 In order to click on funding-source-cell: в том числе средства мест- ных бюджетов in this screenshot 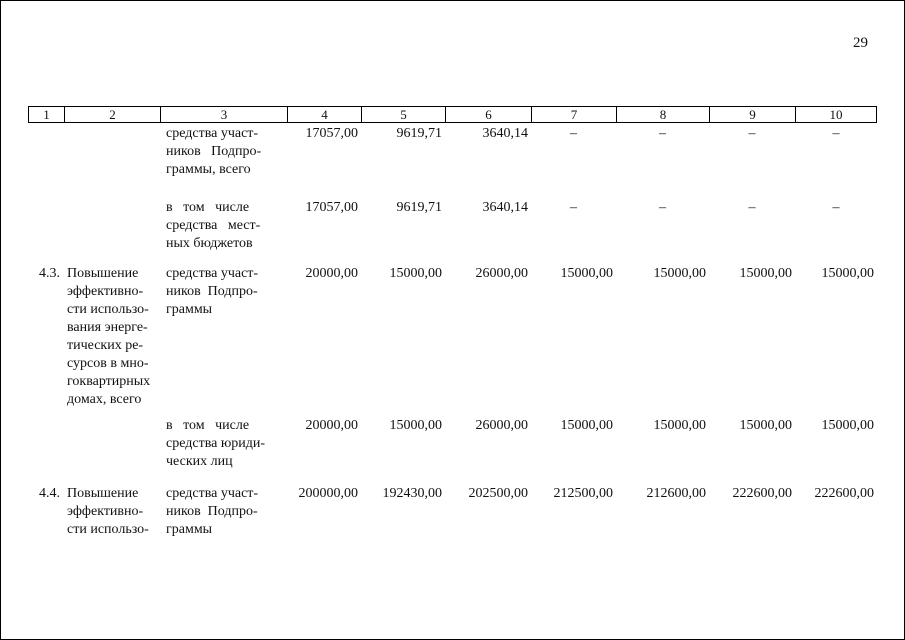, I will do `click(213, 225)`.